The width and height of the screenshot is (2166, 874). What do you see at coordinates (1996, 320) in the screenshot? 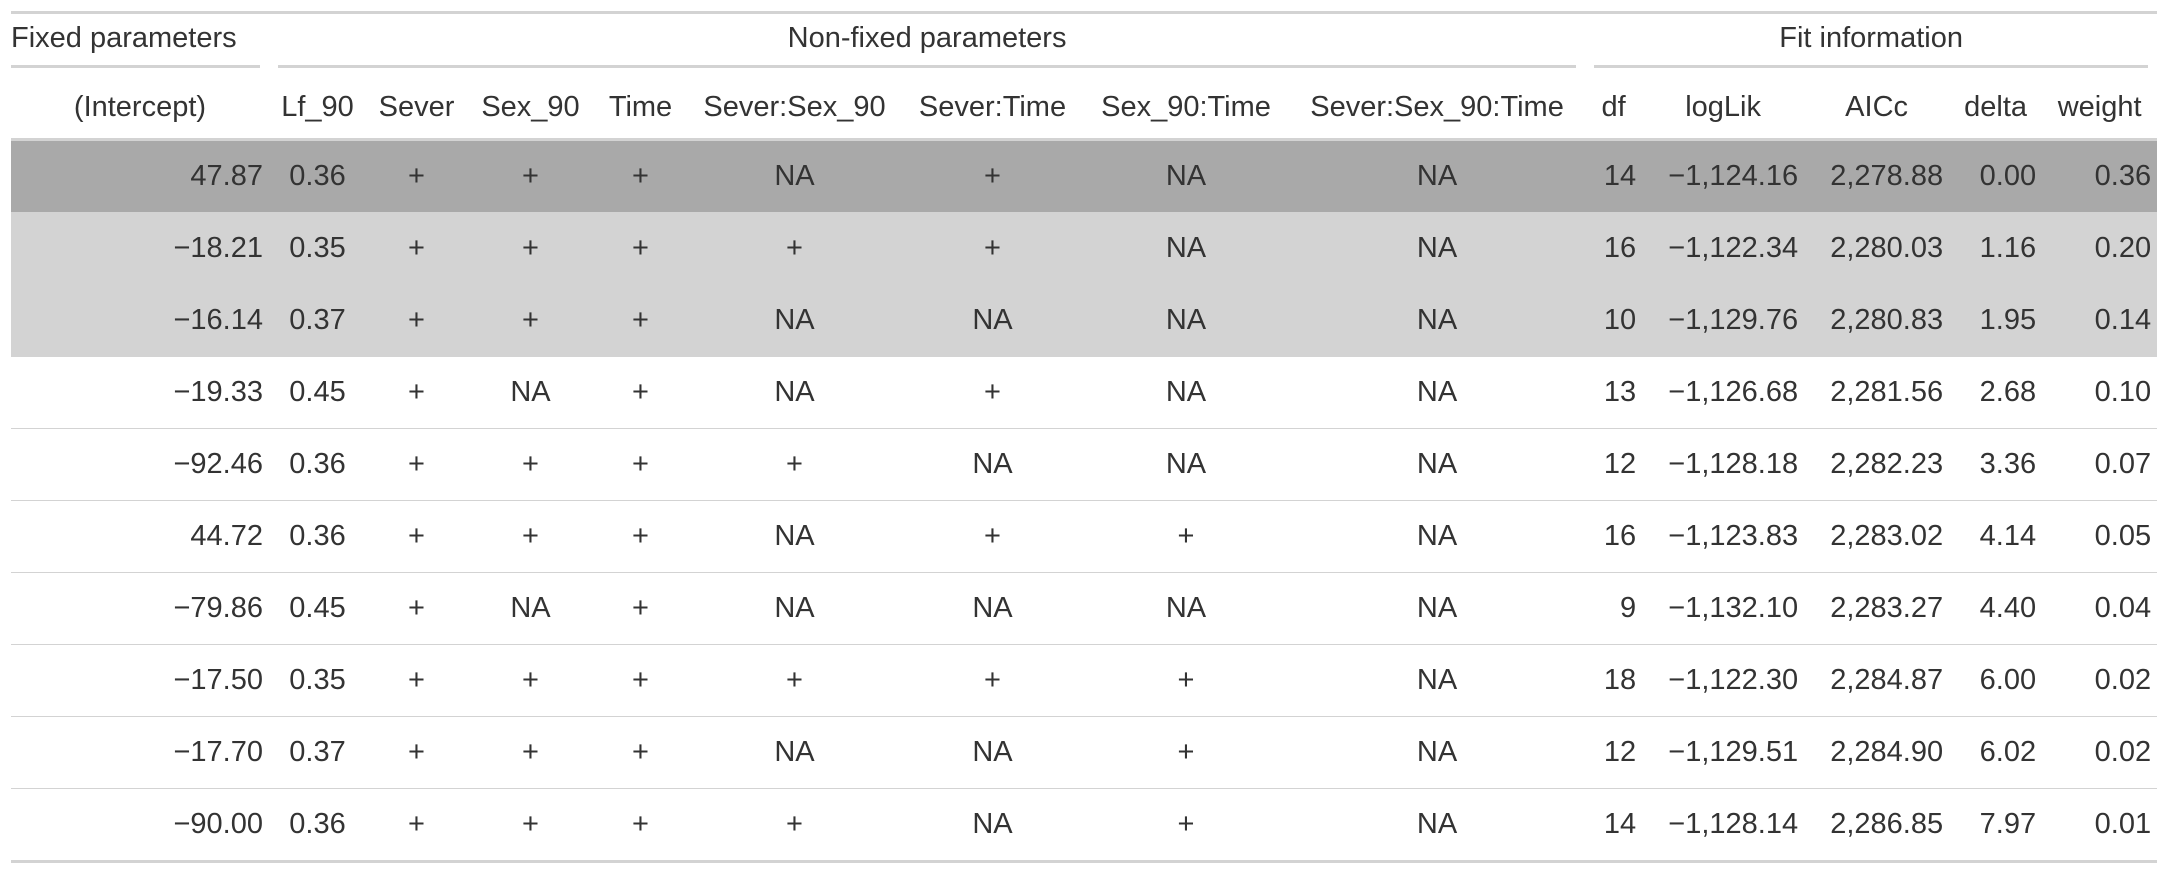
I see `table-cell: 1.95` at bounding box center [1996, 320].